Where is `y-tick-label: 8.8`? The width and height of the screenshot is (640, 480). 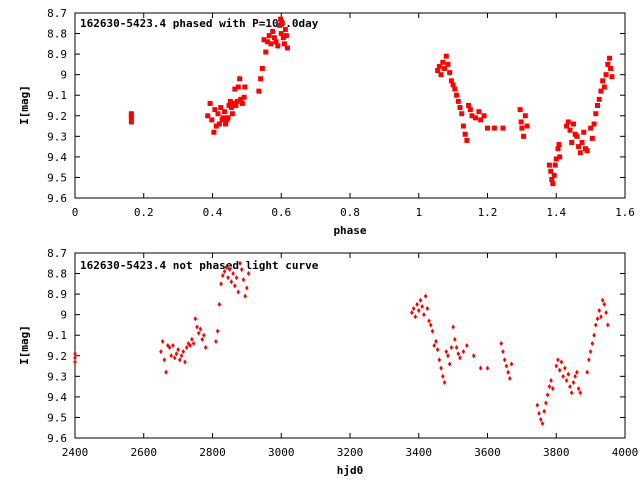
y-tick-label: 8.8 is located at coordinates (57, 34).